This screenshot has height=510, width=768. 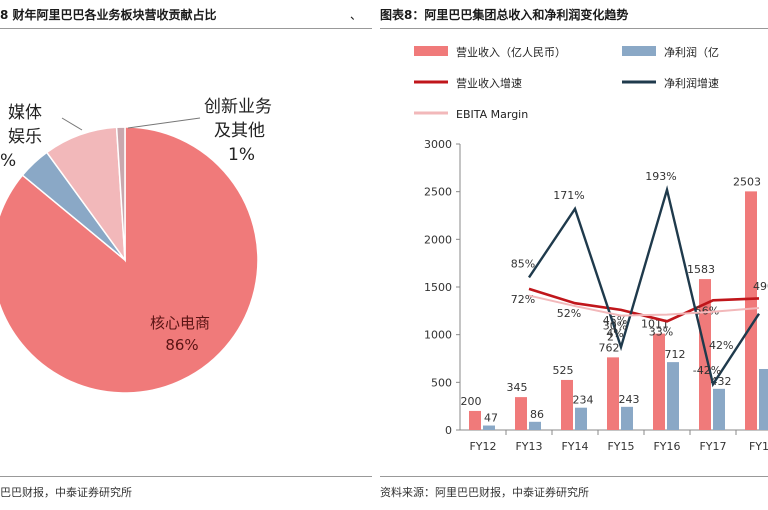 I want to click on y-tick-label-5: 2500, so click(x=438, y=192).